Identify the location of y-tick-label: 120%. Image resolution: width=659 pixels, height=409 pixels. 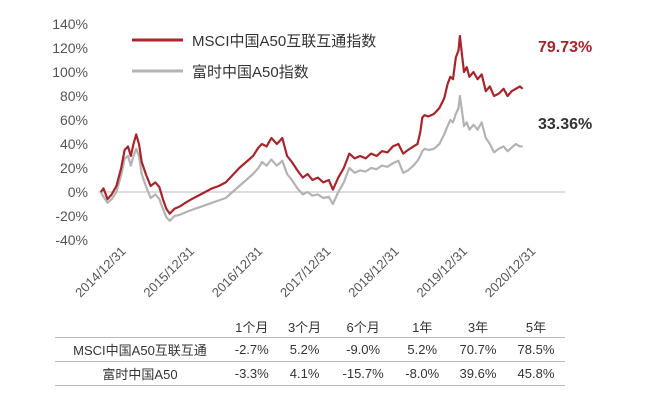
(70, 48).